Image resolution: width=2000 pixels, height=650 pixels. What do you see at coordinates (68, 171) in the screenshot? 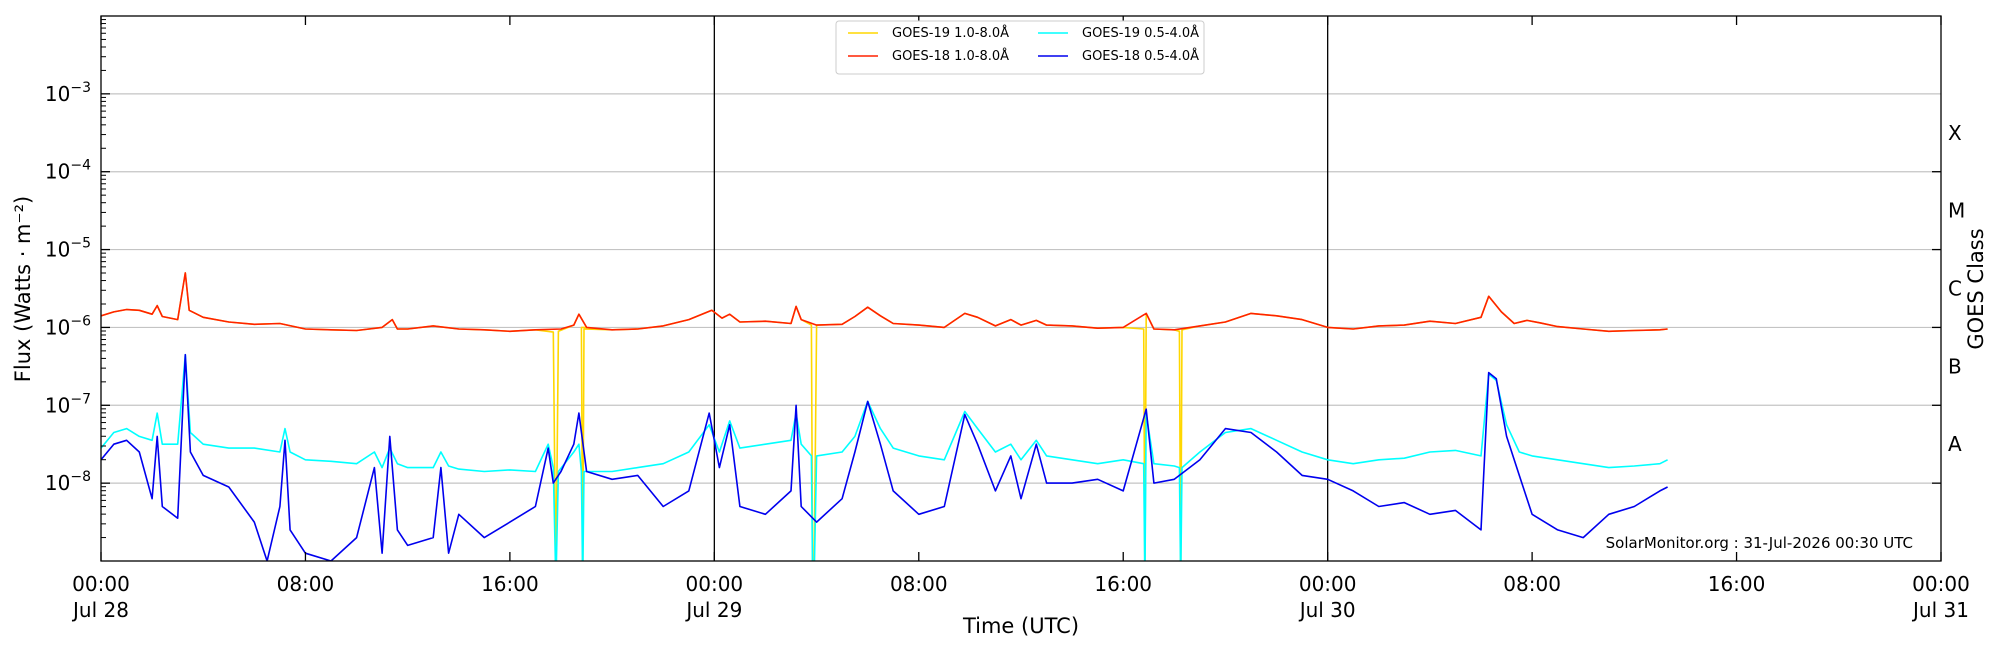
I see `y-tick-label: 10⁻⁴` at bounding box center [68, 171].